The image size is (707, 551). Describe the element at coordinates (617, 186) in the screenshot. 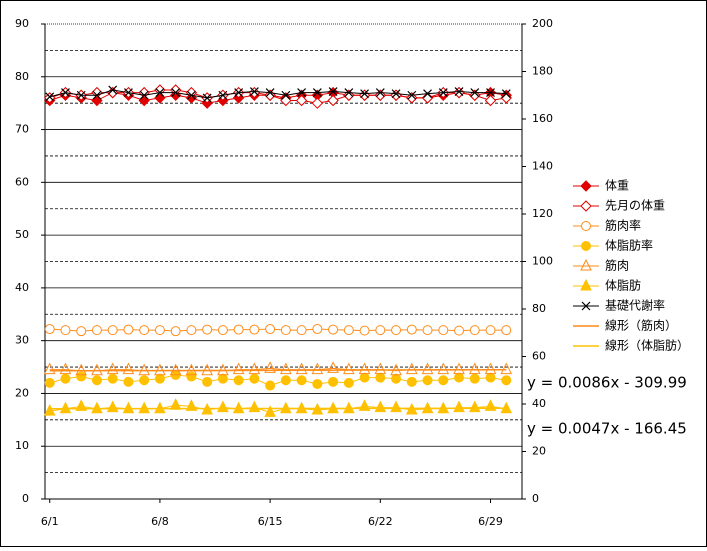

I see `legend-label: 体重` at that location.